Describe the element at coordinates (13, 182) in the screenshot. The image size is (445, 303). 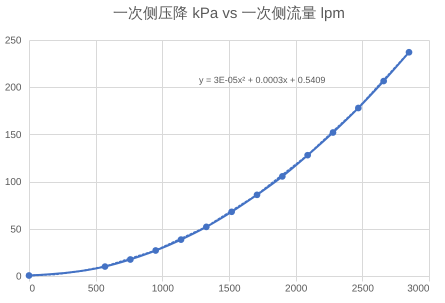
I see `y-tick-label: 100` at that location.